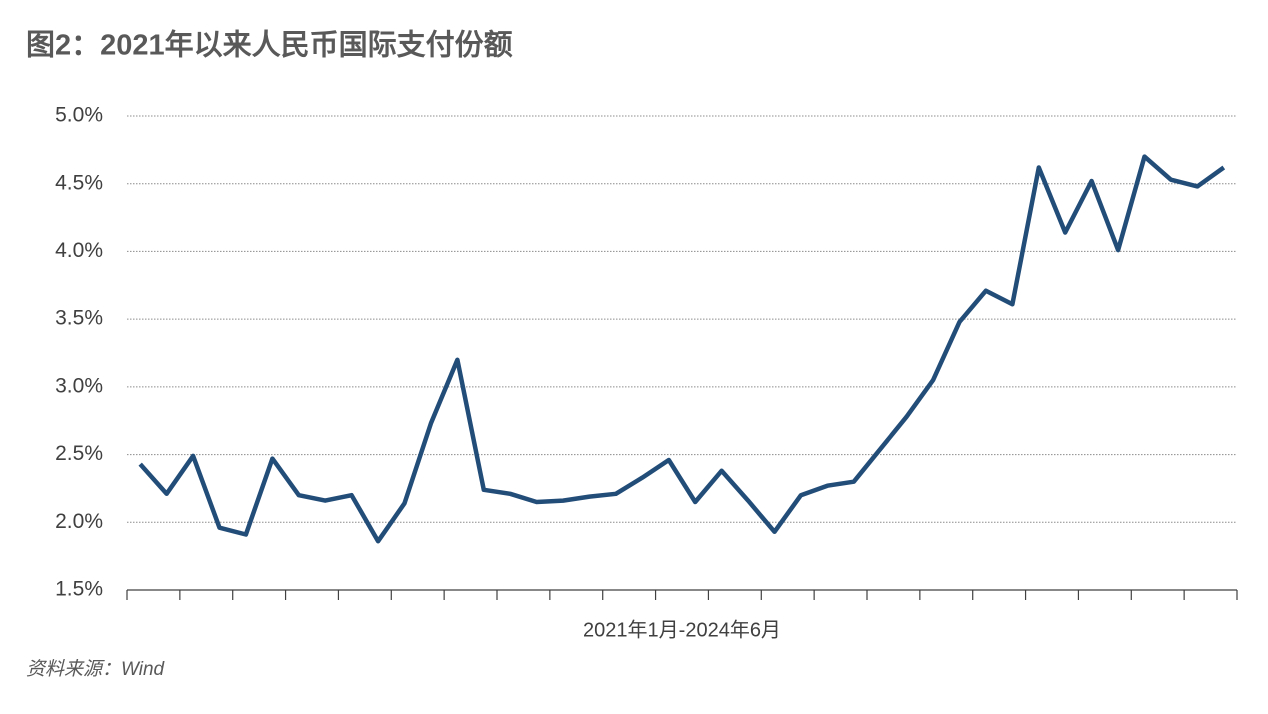 The width and height of the screenshot is (1268, 714). I want to click on y-tick-label: 1.5%, so click(79, 589).